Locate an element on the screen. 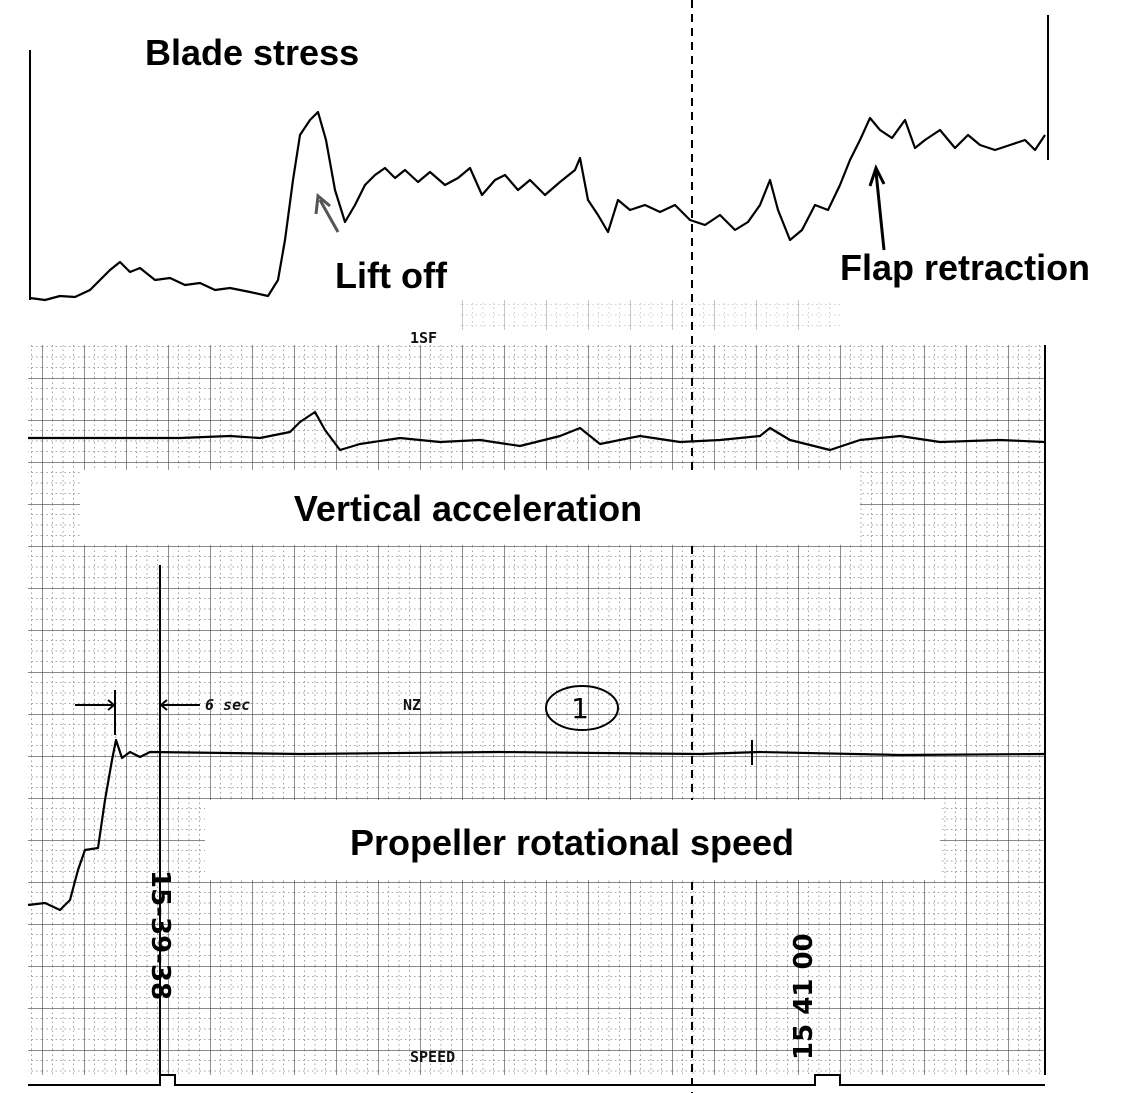 This screenshot has height=1093, width=1148. interval-arrow is located at coordinates (137, 705).